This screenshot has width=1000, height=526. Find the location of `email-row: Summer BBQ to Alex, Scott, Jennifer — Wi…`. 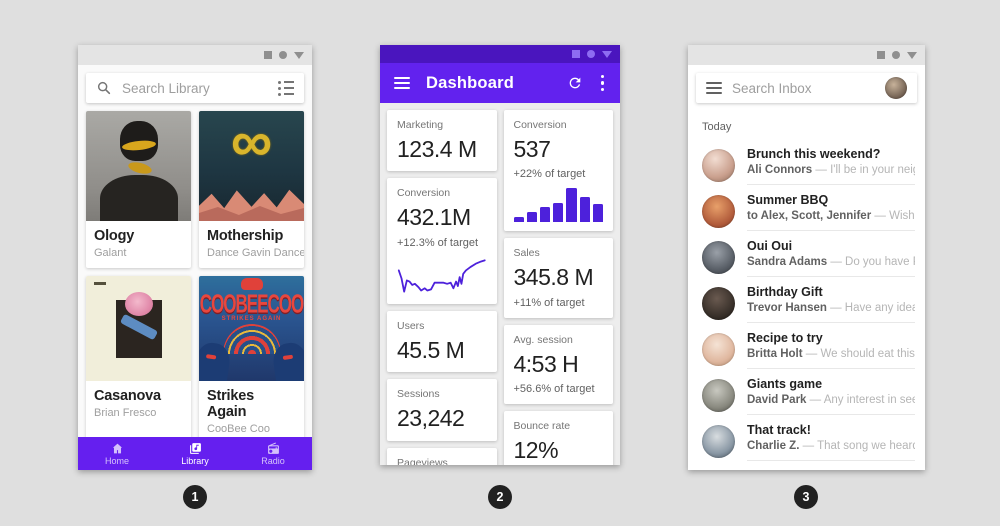

email-row: Summer BBQ to Alex, Scott, Jennifer — Wi… is located at coordinates (806, 208).